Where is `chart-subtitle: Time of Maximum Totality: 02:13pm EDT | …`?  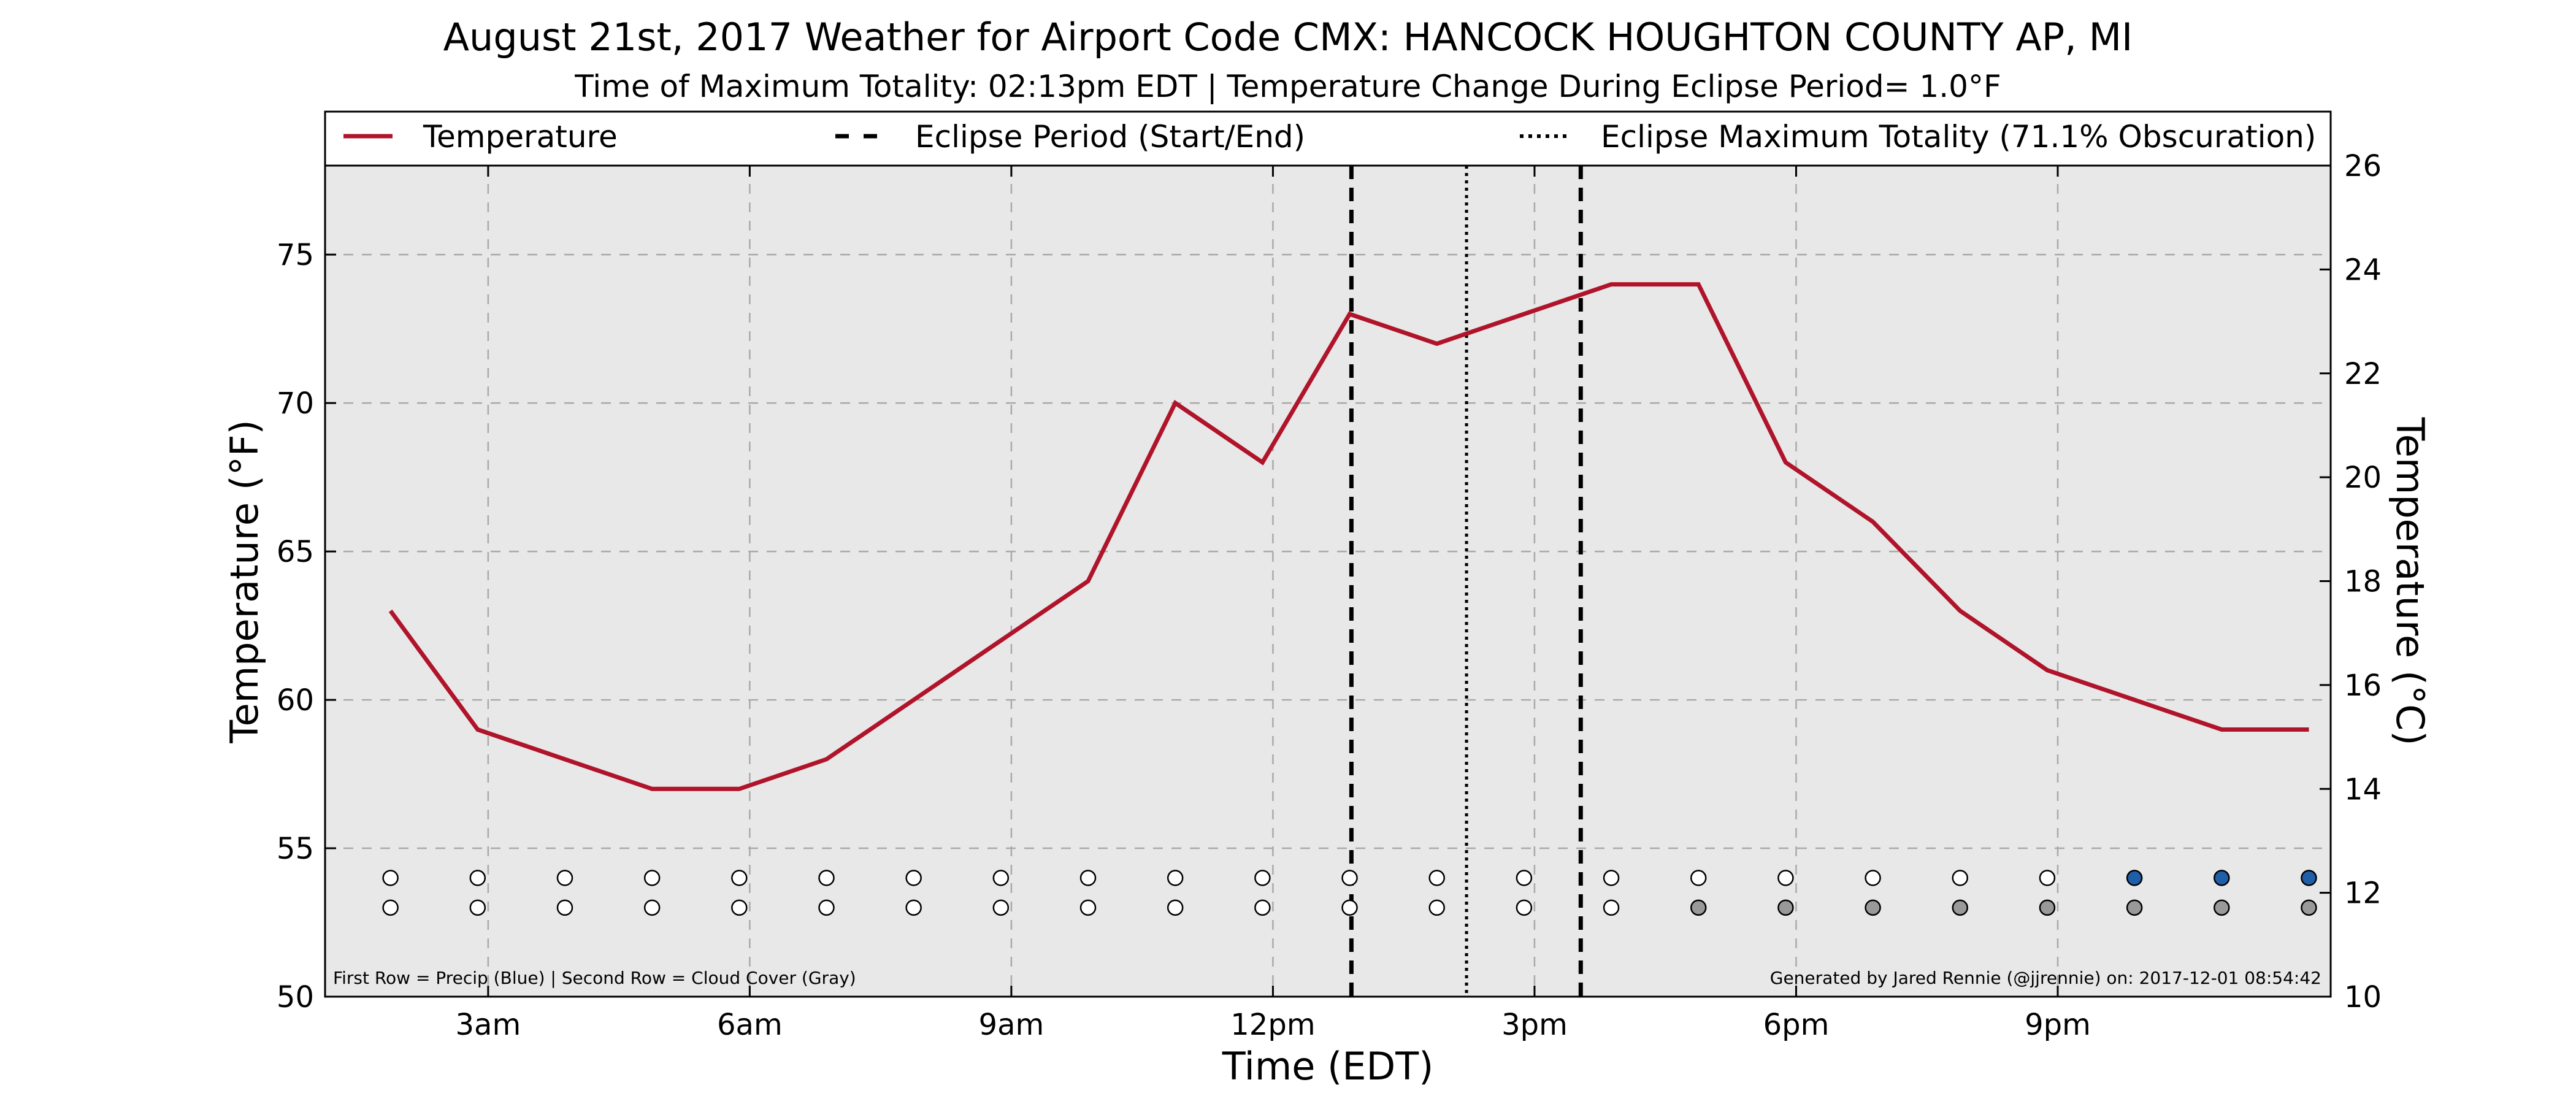
chart-subtitle: Time of Maximum Totality: 02:13pm EDT | … is located at coordinates (1287, 86).